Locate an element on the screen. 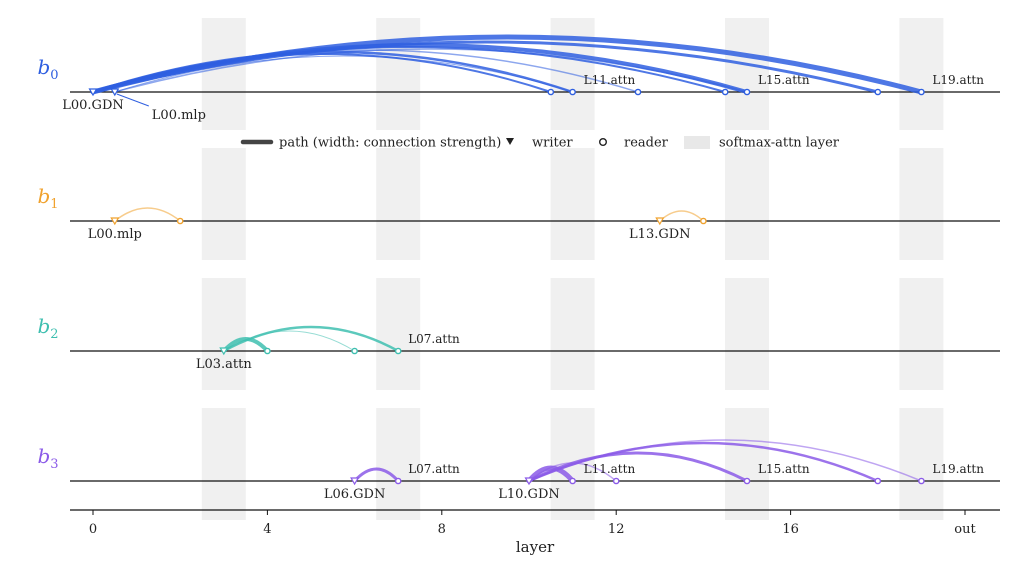 Image resolution: width=1028 pixels, height=565 pixels. stream-name: b2 is located at coordinates (47, 328).